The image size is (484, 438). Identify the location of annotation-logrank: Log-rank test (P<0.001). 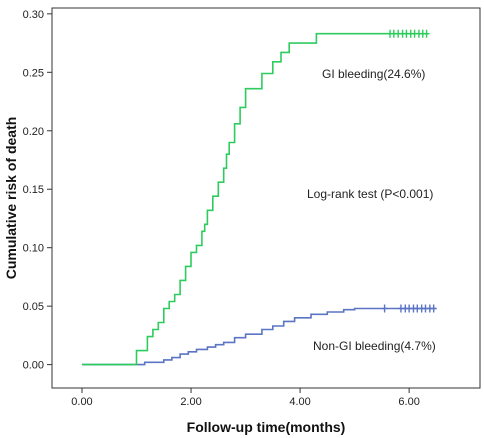
(370, 194).